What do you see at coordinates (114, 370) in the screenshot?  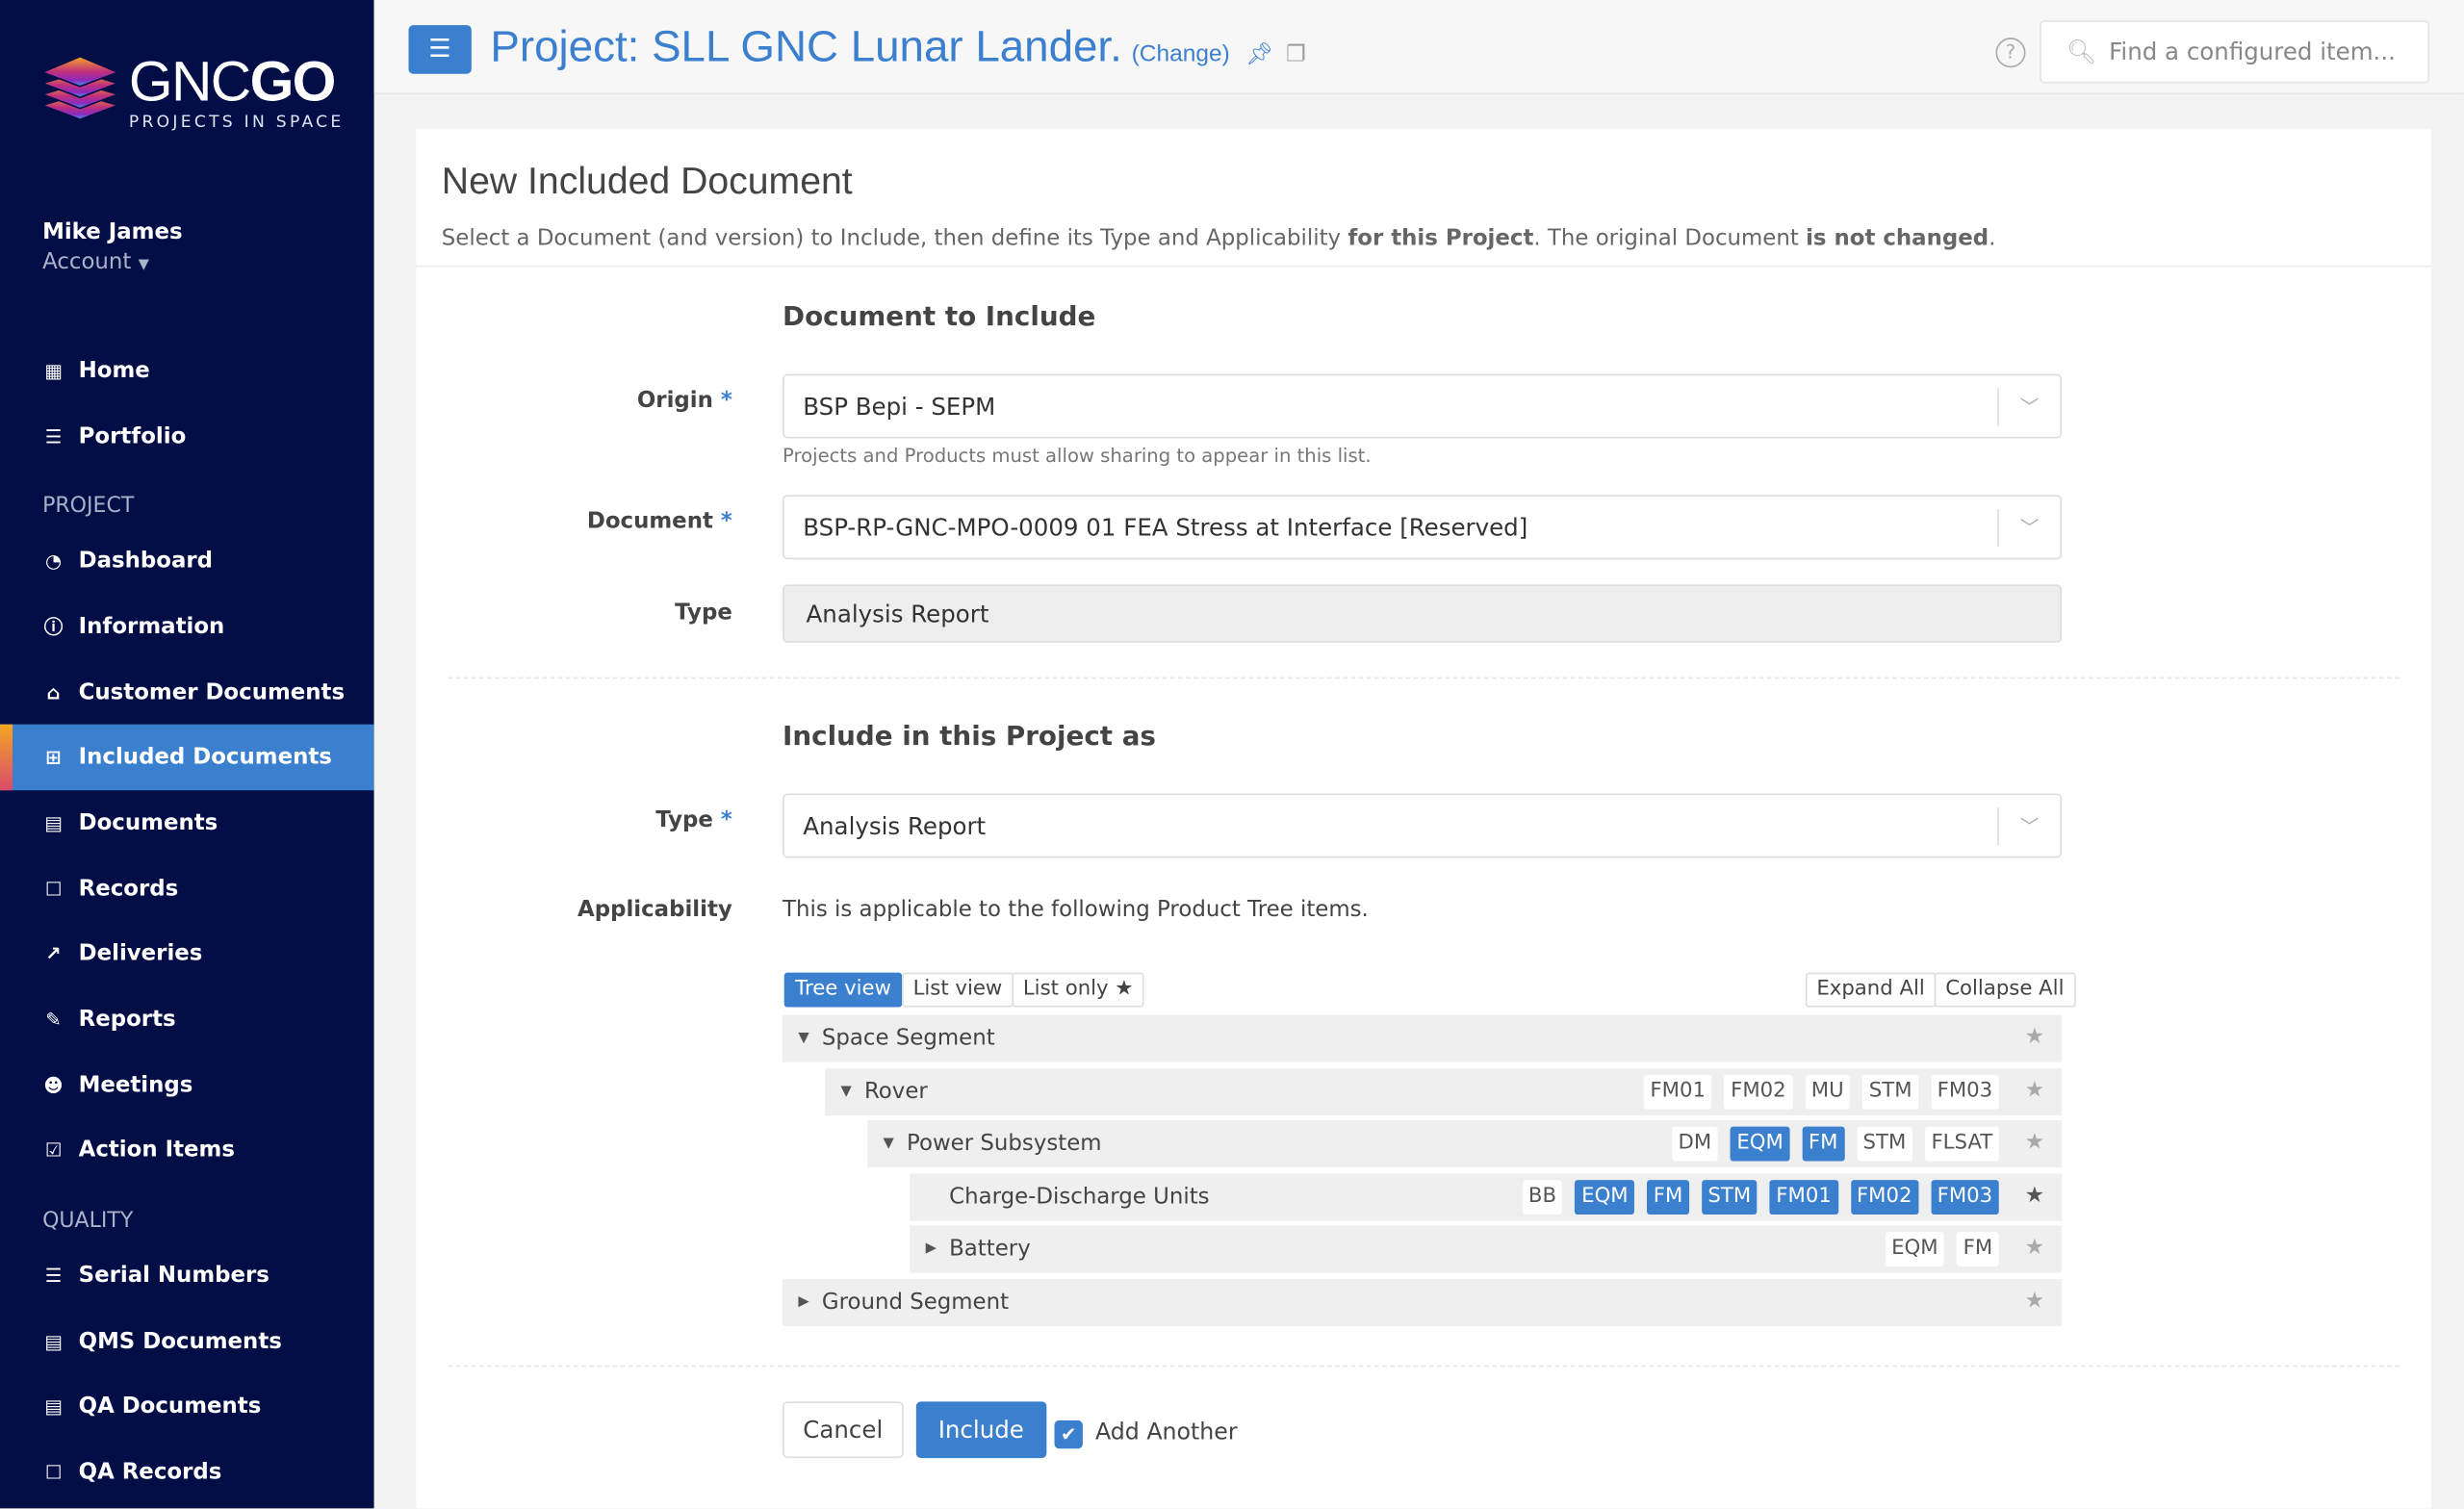 I see `sidebar-item-label: Home` at bounding box center [114, 370].